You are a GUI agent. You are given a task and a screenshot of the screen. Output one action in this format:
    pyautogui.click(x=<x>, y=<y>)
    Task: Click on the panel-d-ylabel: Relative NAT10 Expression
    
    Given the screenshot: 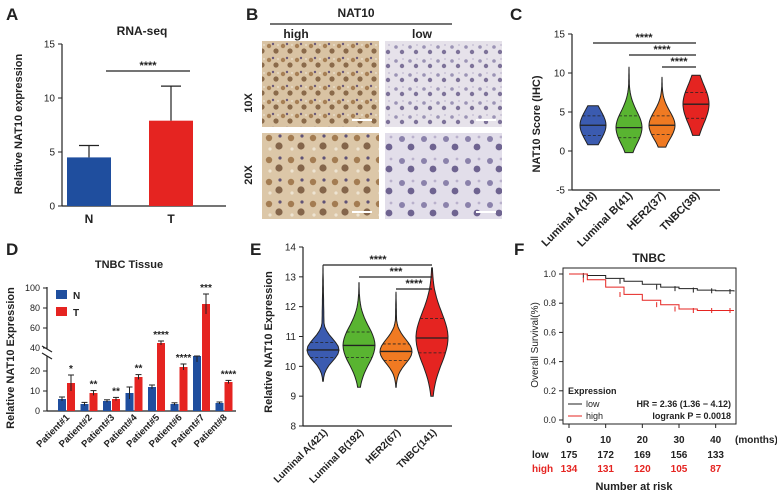 What is the action you would take?
    pyautogui.click(x=11, y=358)
    